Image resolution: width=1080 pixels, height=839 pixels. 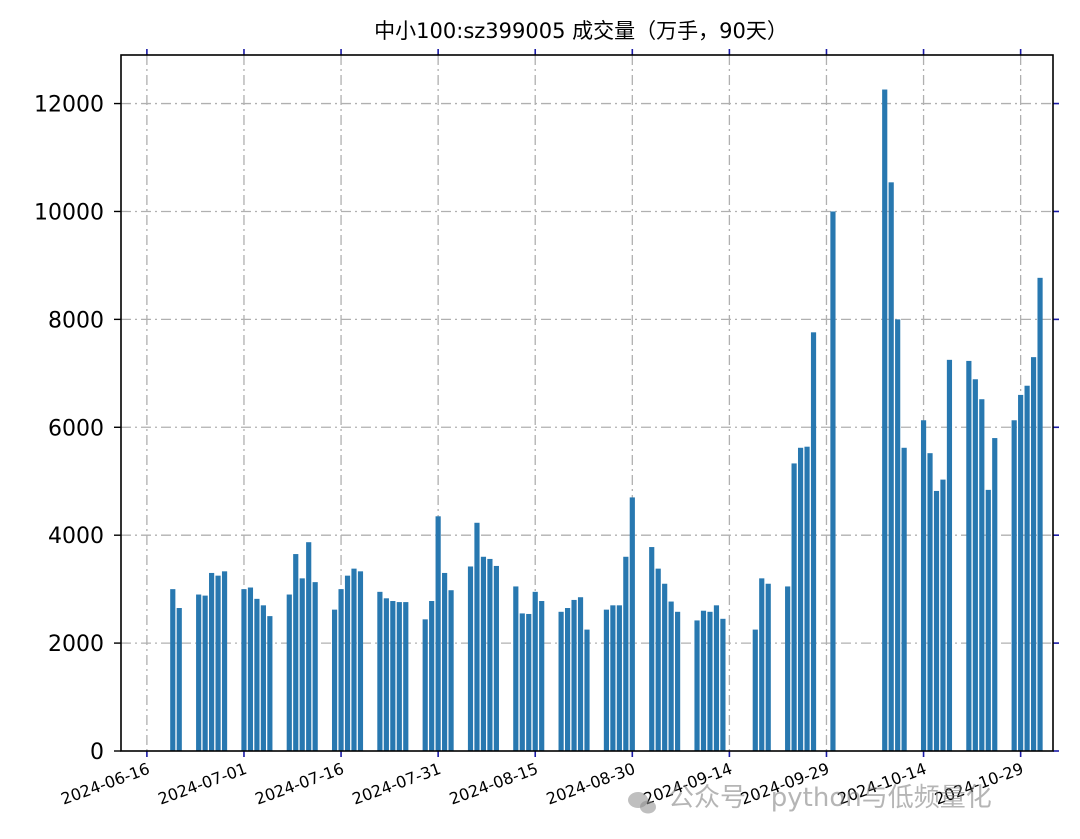 I want to click on y-tick-label: 6000, so click(x=76, y=428).